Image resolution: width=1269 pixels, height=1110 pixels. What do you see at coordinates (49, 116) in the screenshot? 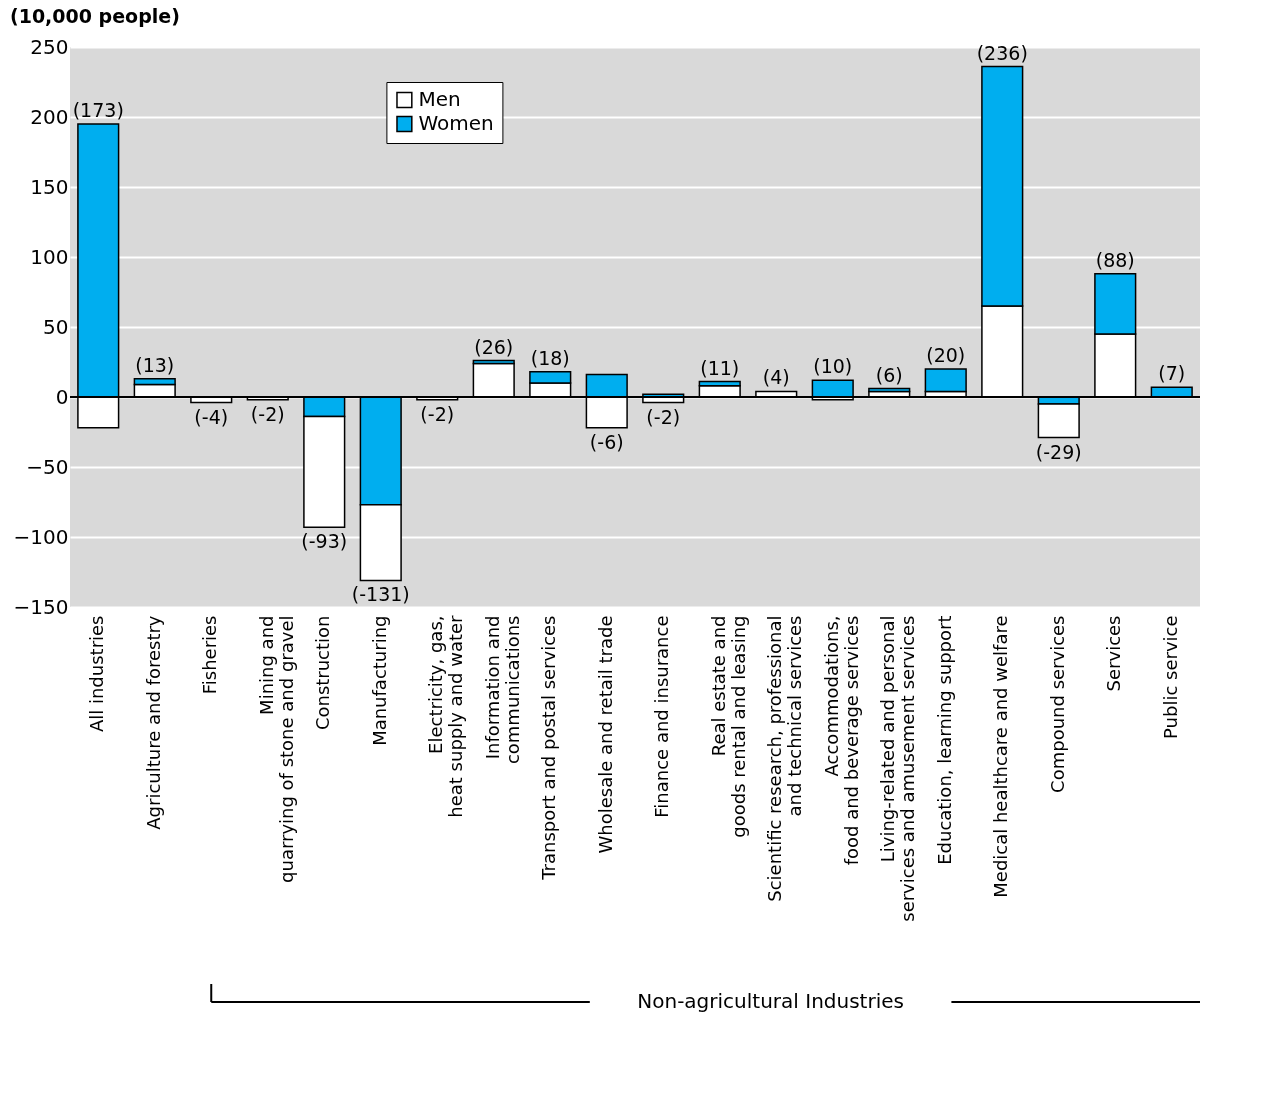
I see `y-tick-label: 200` at bounding box center [49, 116].